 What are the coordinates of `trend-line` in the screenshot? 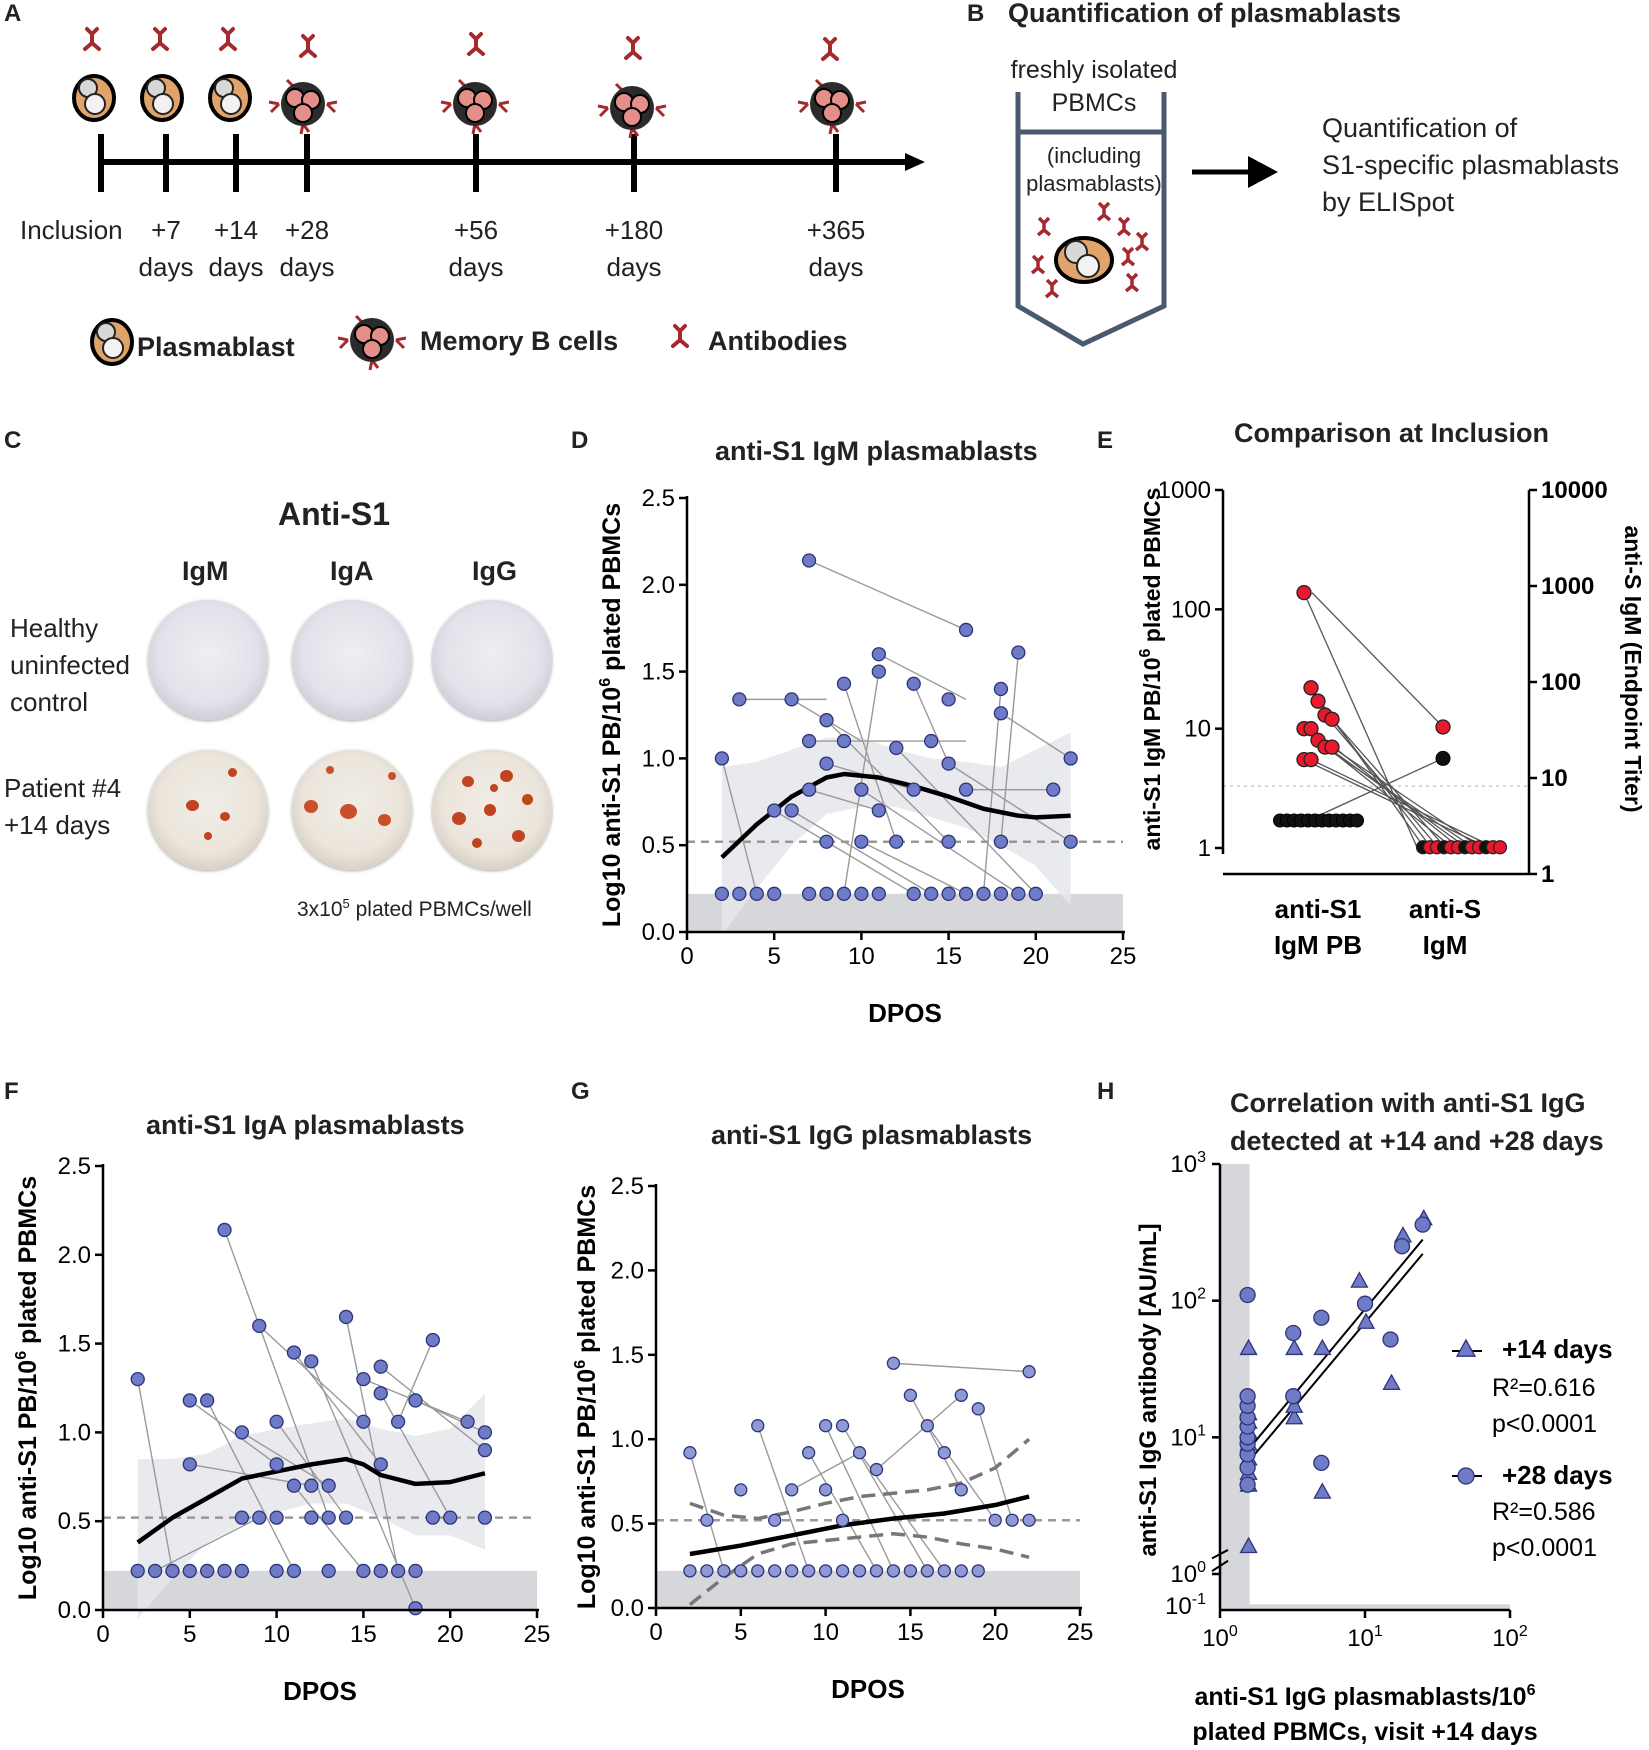 It's located at (859, 1525).